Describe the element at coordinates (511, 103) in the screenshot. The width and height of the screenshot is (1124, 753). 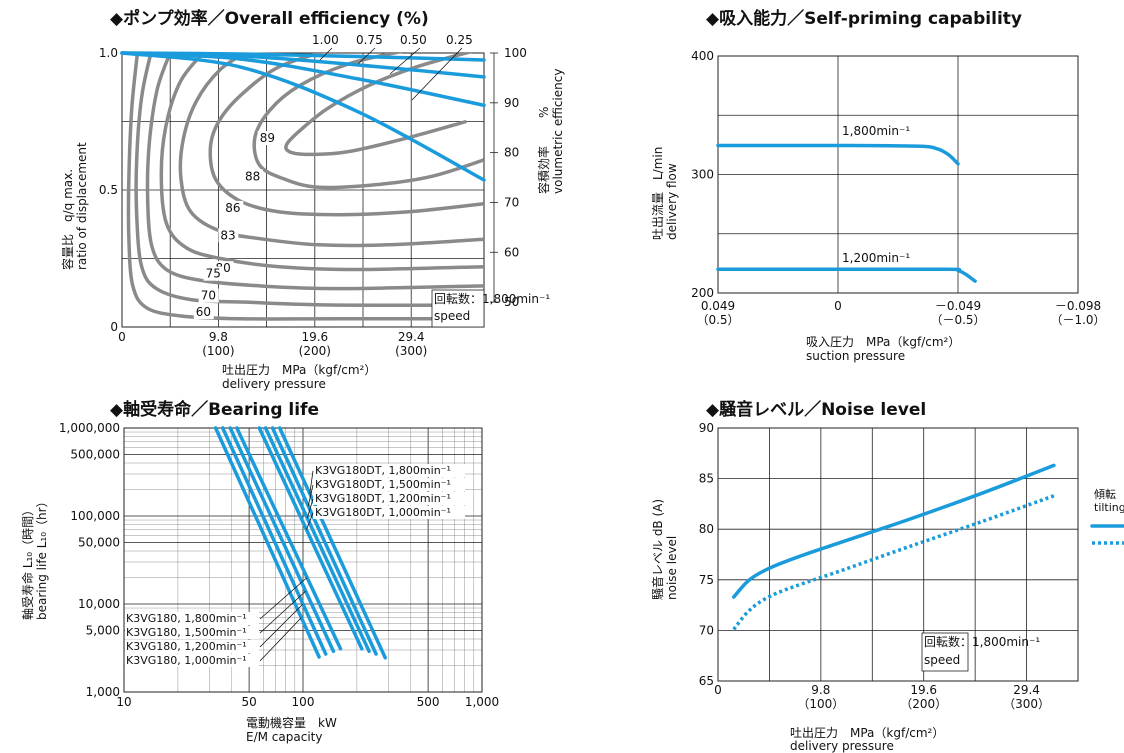
I see `y2-tick-label: 90` at that location.